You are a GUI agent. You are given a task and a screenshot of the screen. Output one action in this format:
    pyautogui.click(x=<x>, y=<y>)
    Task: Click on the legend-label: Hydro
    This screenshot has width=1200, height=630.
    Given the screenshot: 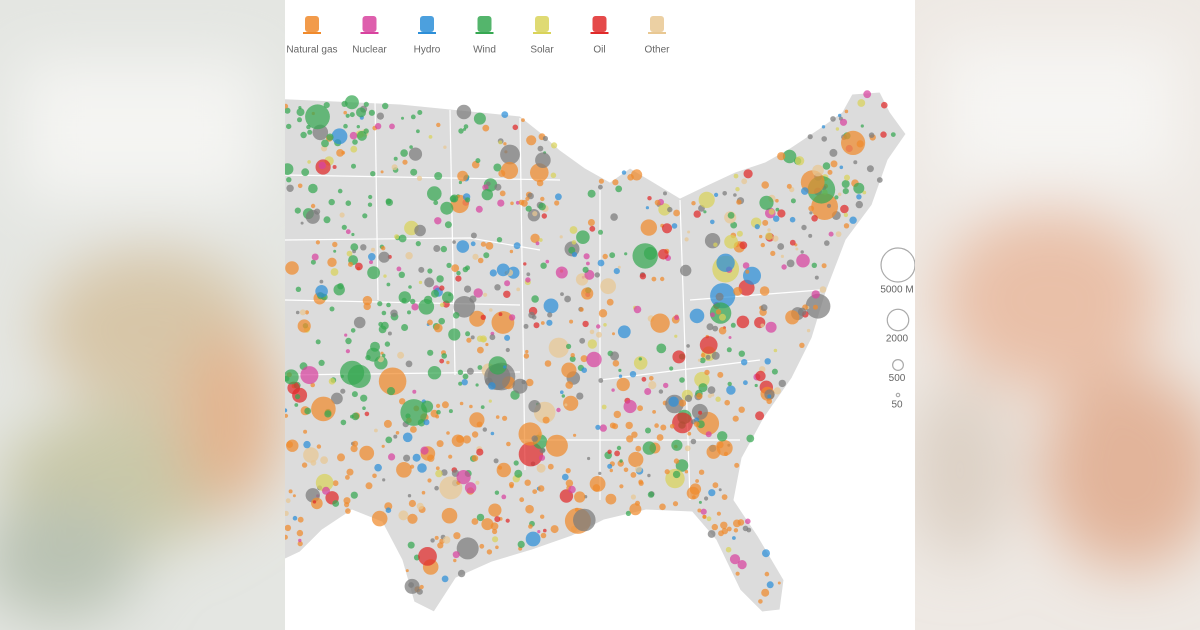 What is the action you would take?
    pyautogui.click(x=427, y=50)
    